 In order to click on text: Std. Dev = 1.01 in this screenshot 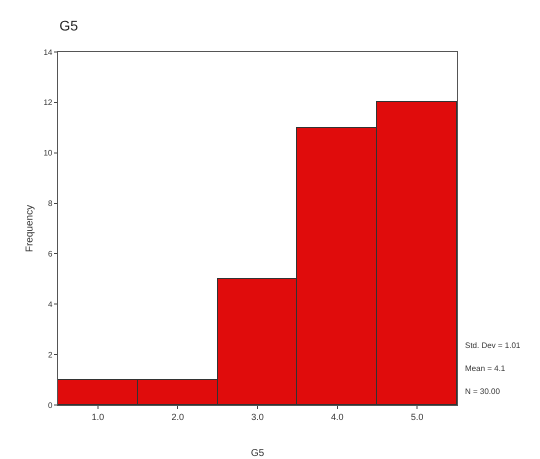, I will do `click(493, 345)`.